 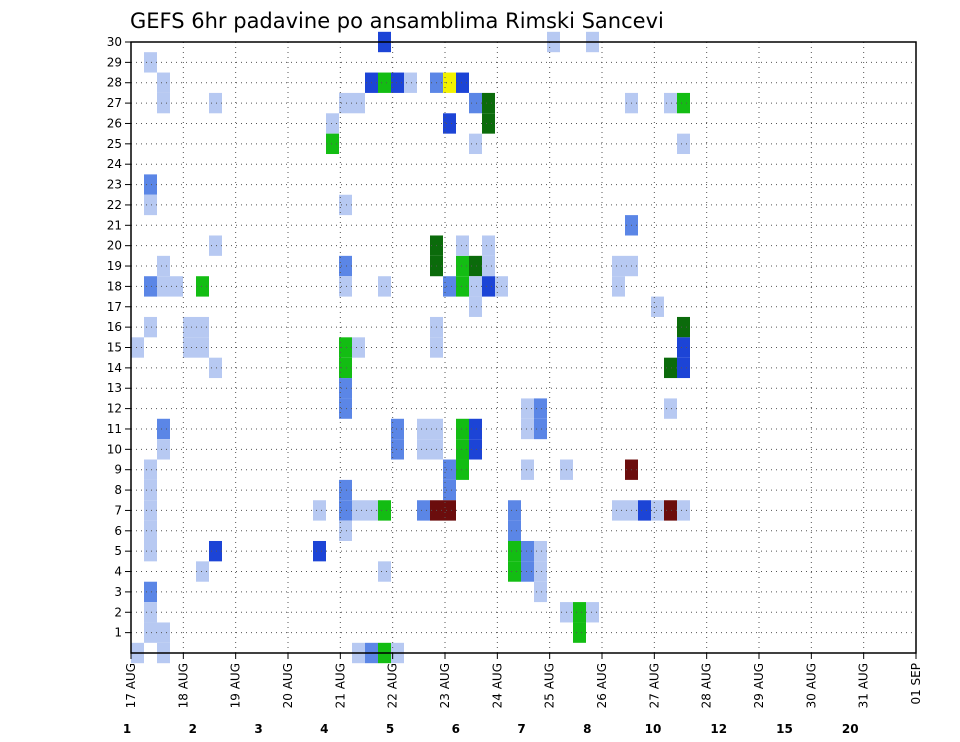 I want to click on y-tick-label: 9, so click(x=118, y=470).